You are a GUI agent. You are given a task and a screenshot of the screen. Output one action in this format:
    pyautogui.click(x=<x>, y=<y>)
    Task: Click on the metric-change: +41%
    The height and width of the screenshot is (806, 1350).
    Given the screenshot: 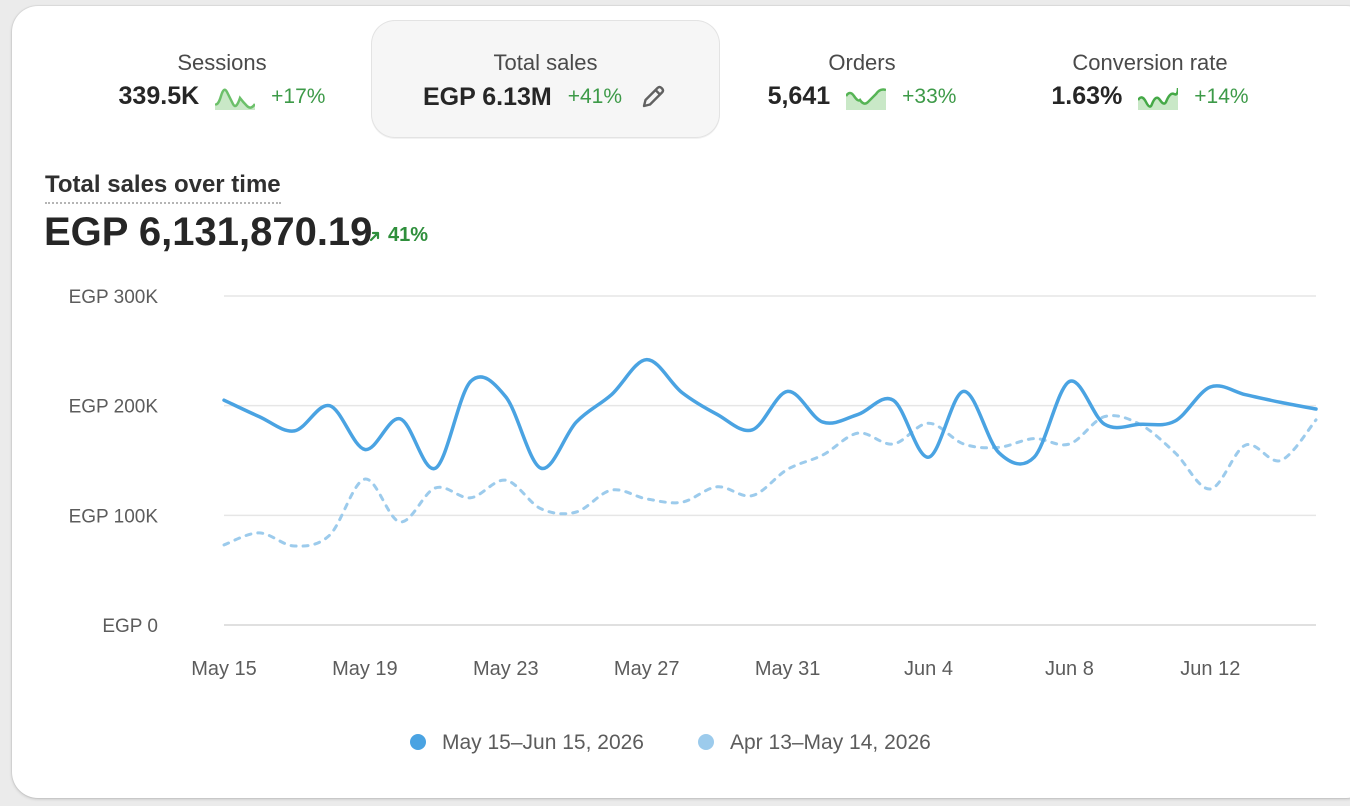 What is the action you would take?
    pyautogui.click(x=595, y=96)
    